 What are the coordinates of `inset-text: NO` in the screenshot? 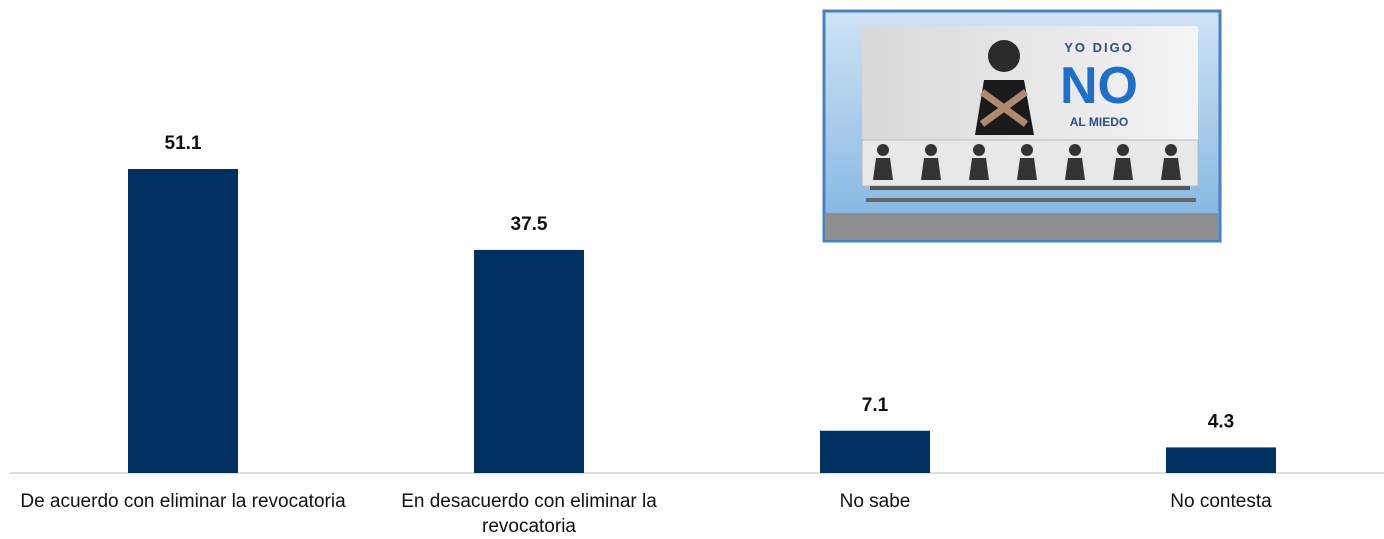 It's located at (1099, 86).